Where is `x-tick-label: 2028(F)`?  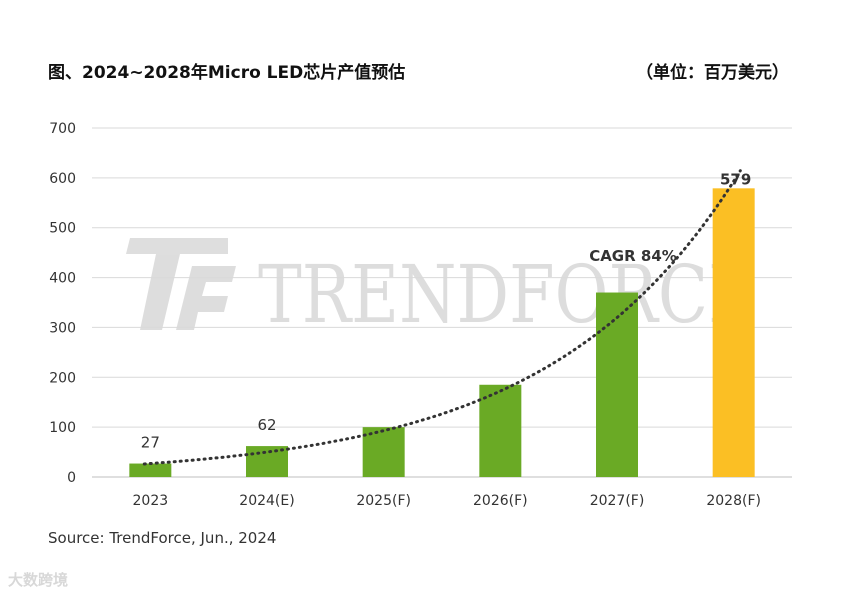
x-tick-label: 2028(F) is located at coordinates (733, 501).